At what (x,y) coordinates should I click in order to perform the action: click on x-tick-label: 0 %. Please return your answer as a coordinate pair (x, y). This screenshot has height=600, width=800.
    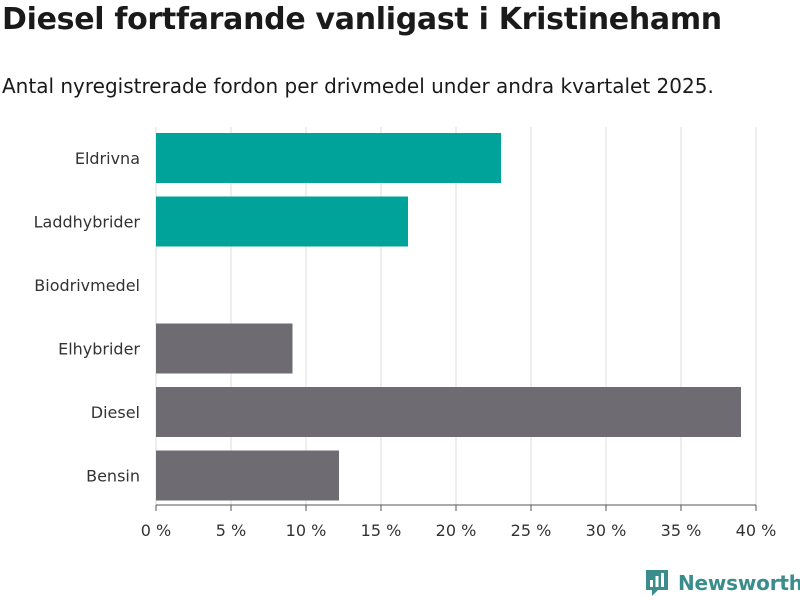
    Looking at the image, I should click on (156, 530).